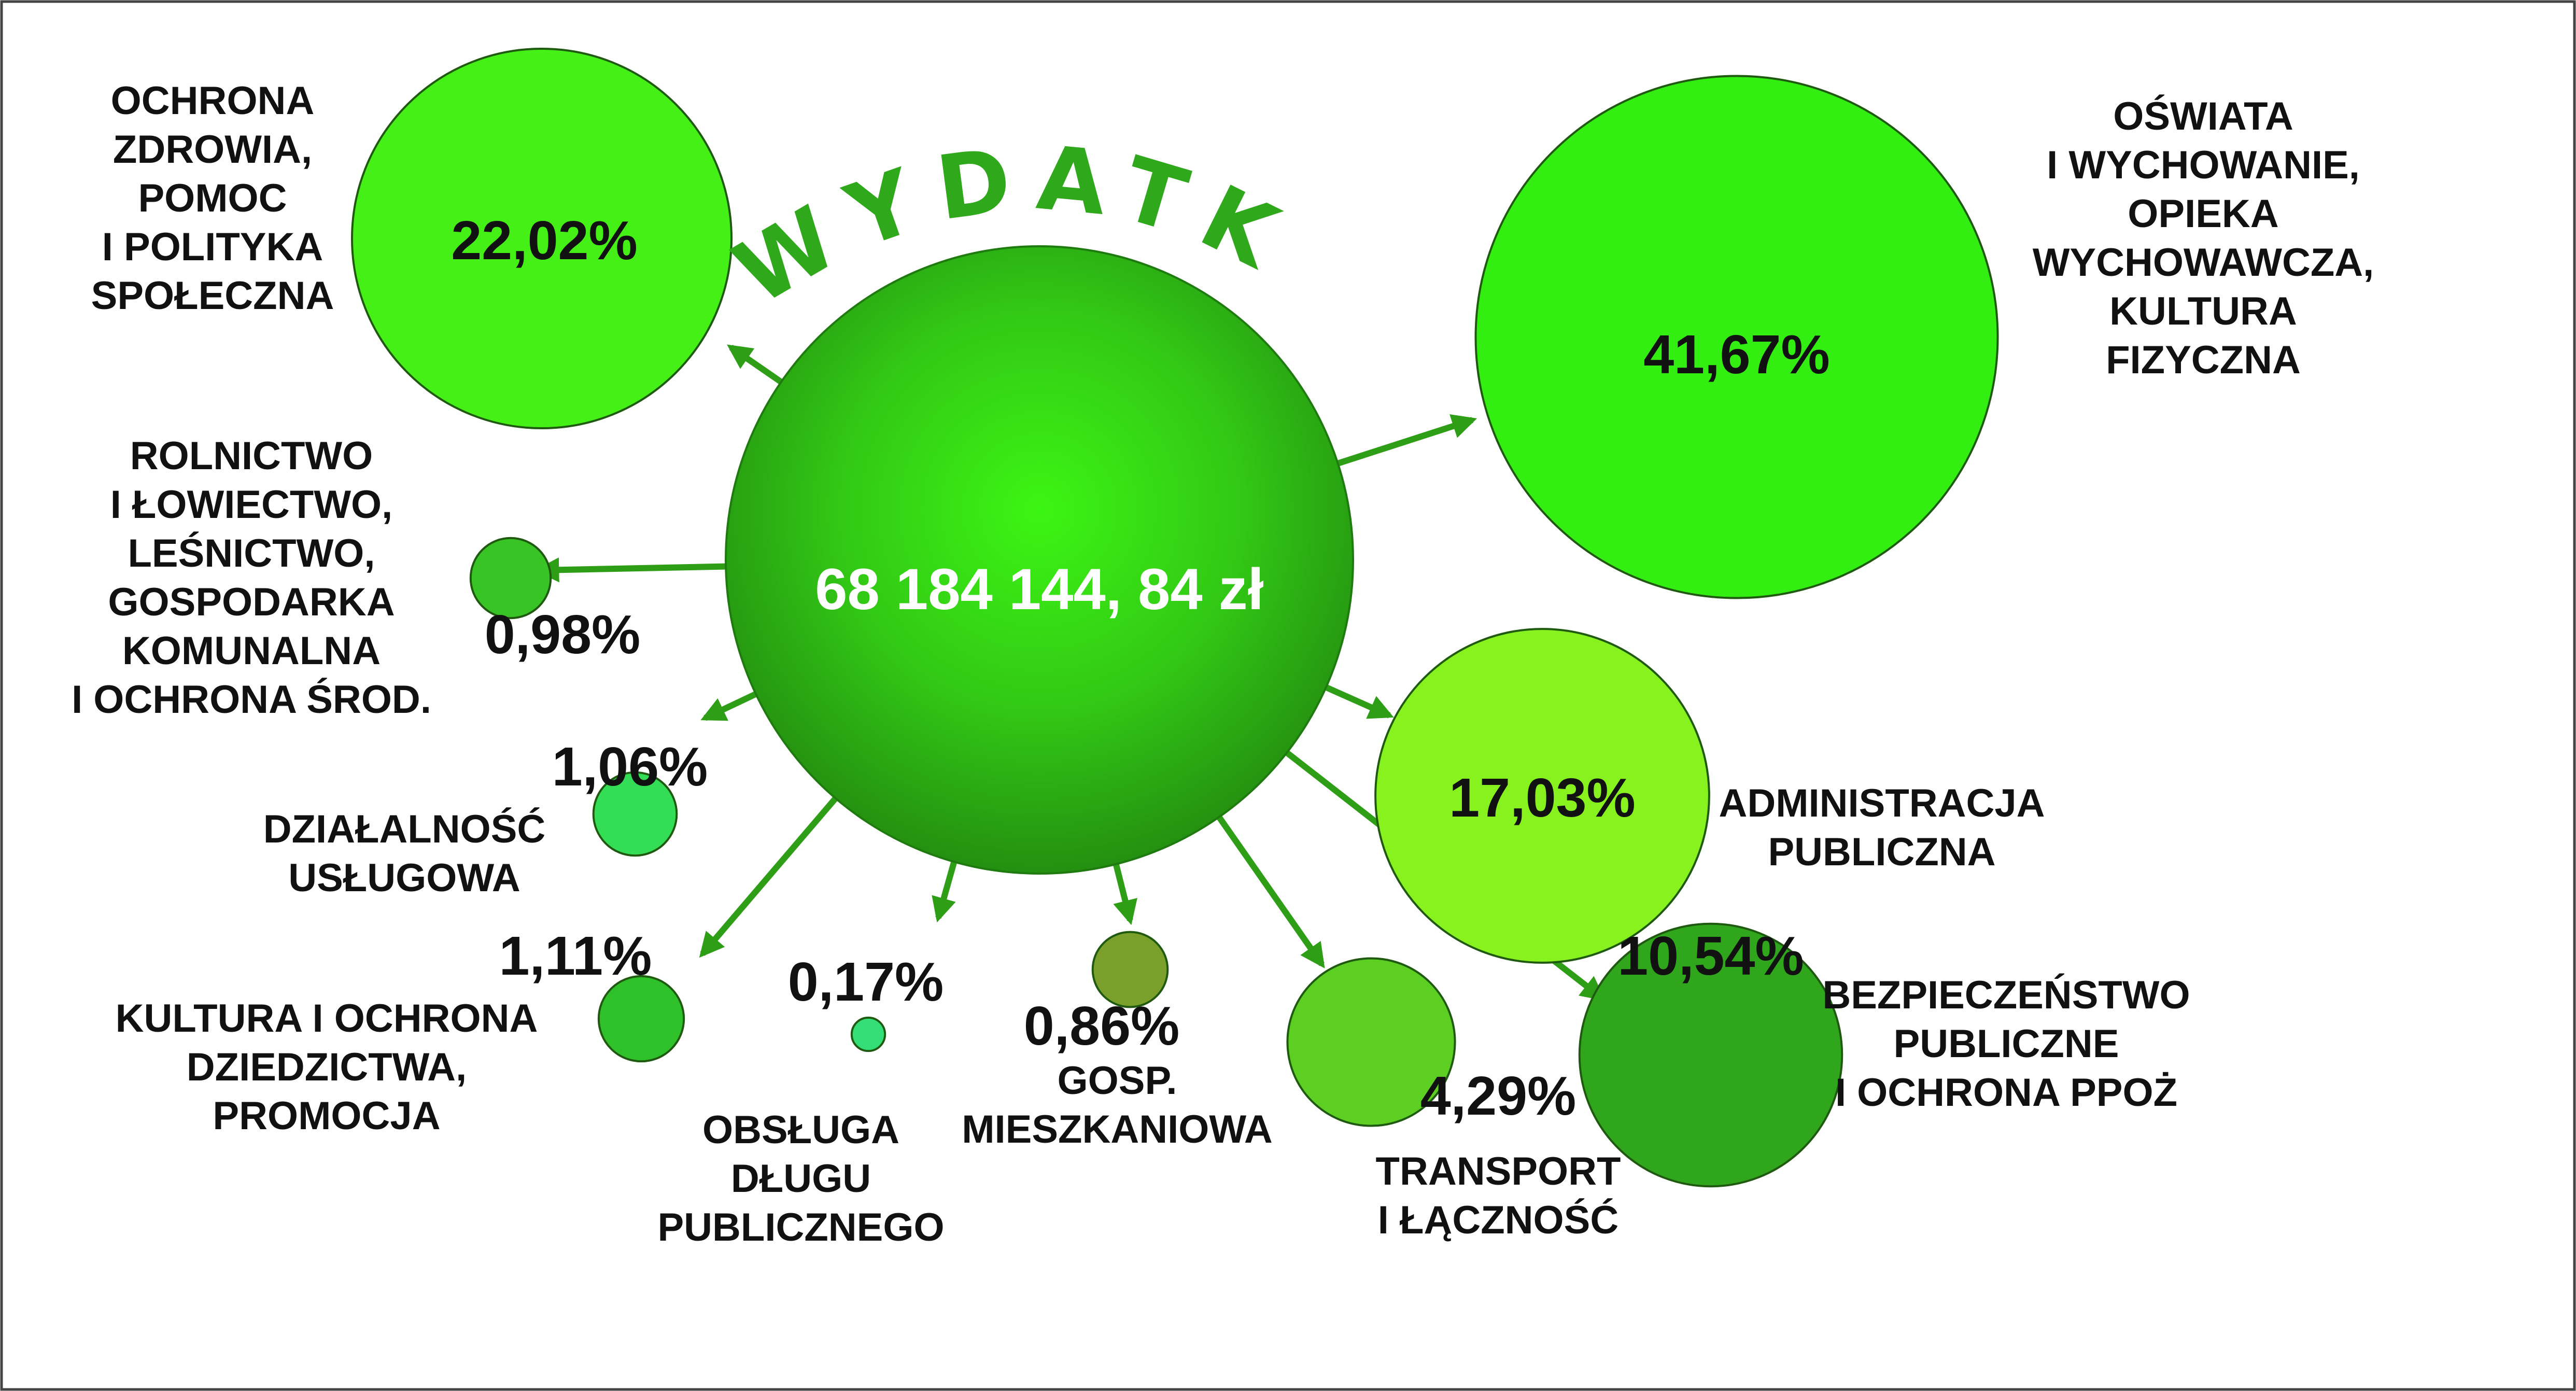  Describe the element at coordinates (212, 198) in the screenshot. I see `category-label: OCHRONA ZDROWIA, POMOC I POLITYKA SPOŁECZNA` at that location.